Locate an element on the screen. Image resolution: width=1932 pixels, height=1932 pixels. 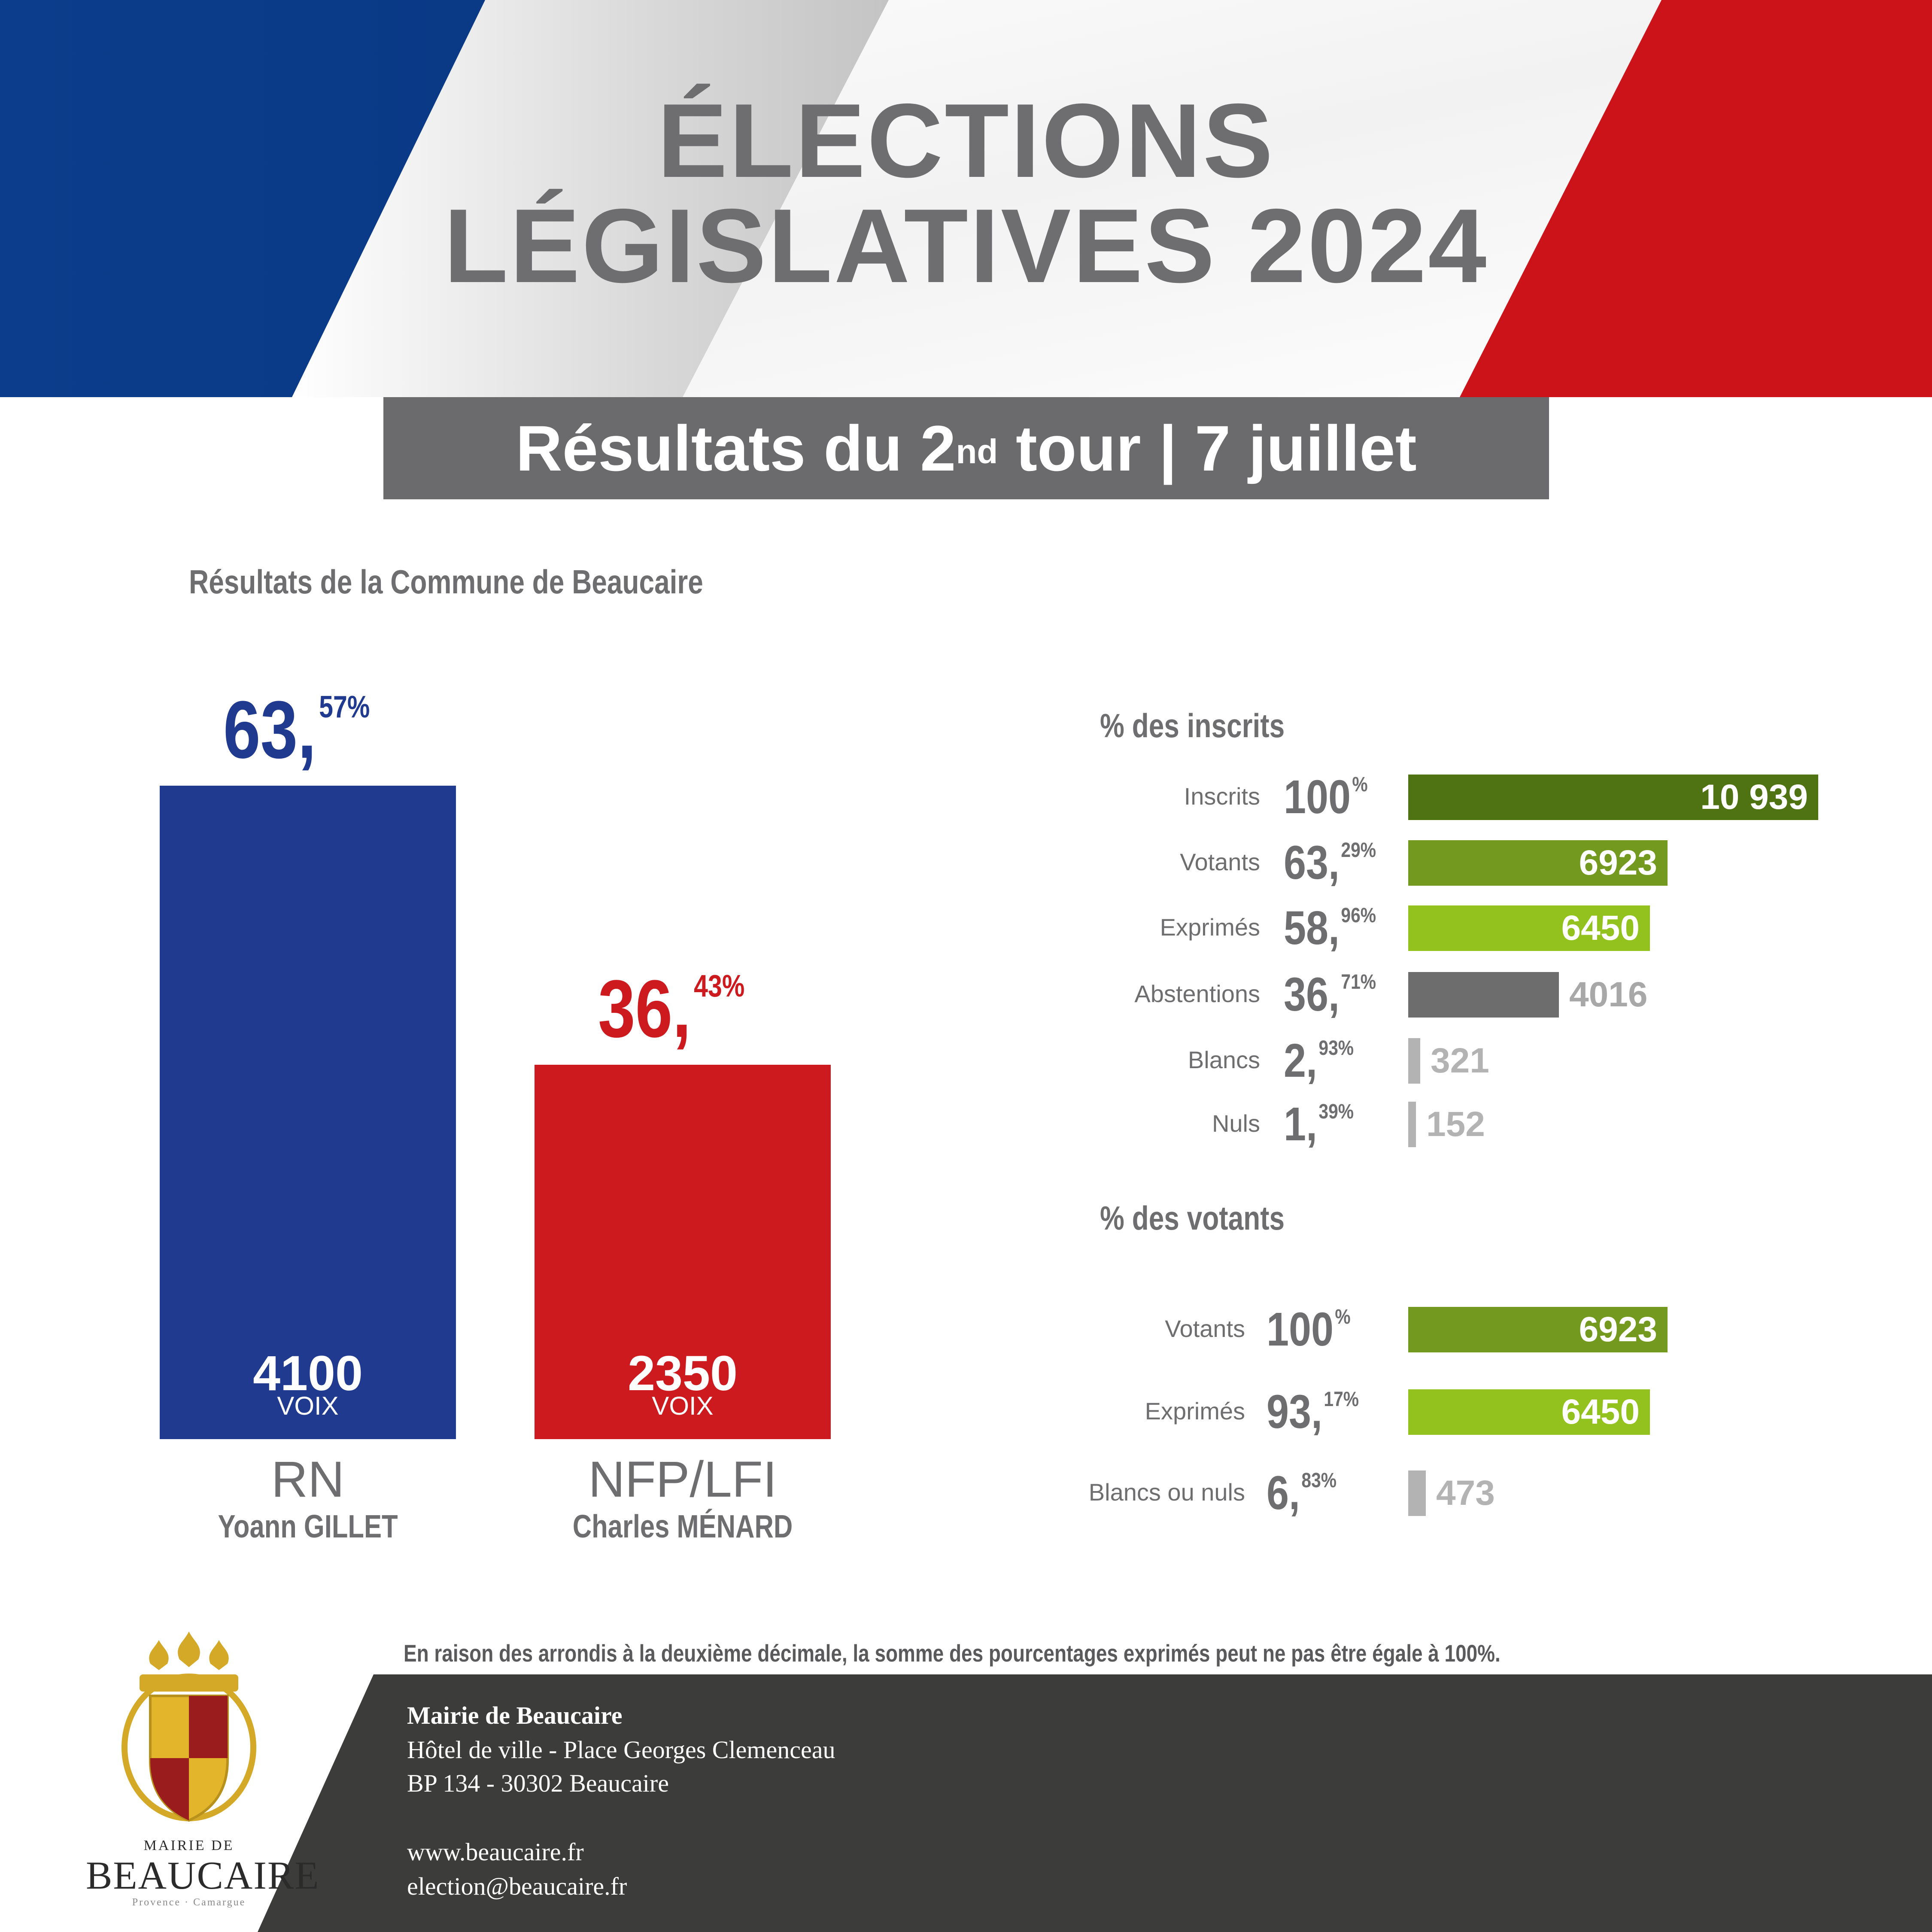
row-percentage: 1,39% is located at coordinates (1319, 1124).